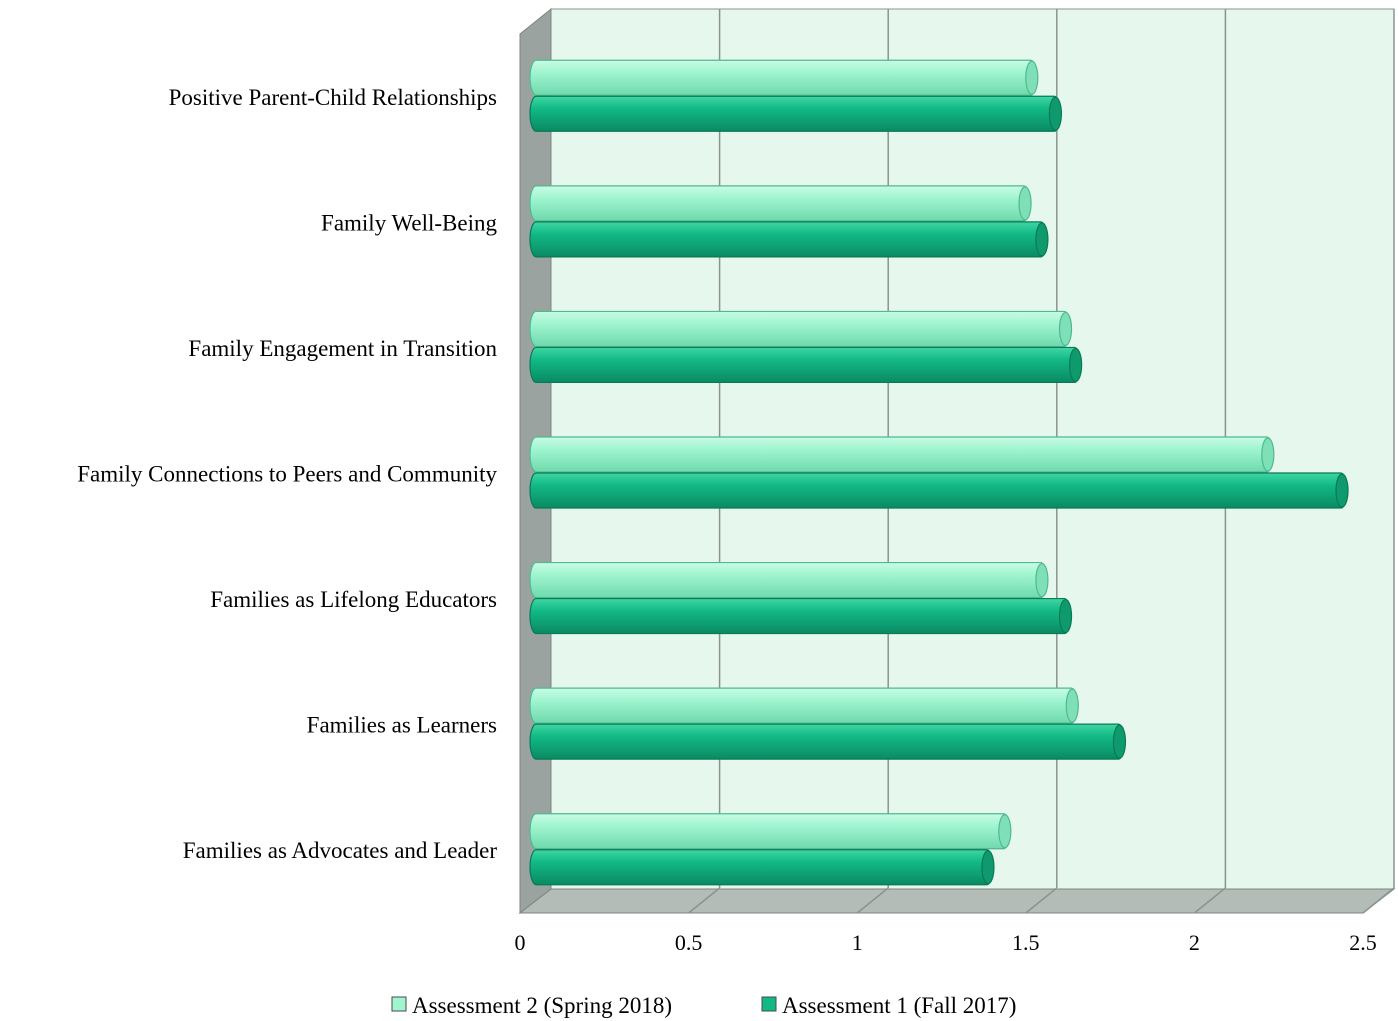 Image resolution: width=1398 pixels, height=1021 pixels. What do you see at coordinates (542, 1005) in the screenshot?
I see `legend-label: Assessment 2 (Spring 2018)` at bounding box center [542, 1005].